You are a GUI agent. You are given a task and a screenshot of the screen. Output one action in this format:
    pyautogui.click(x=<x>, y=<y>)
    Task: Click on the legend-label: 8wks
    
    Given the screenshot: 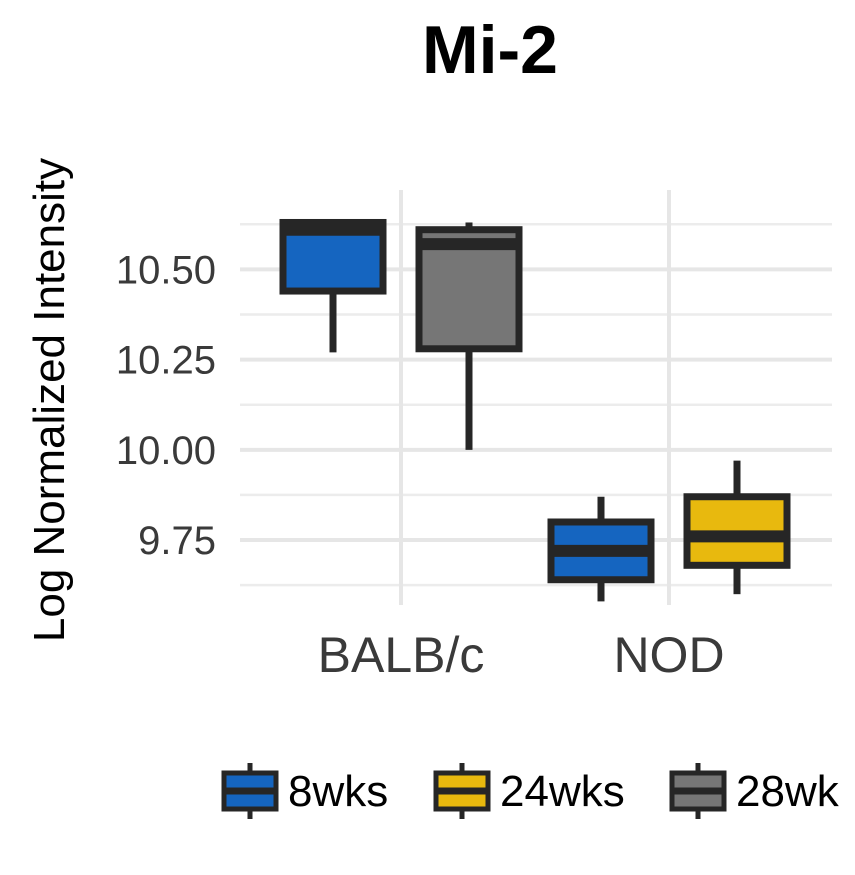 What is the action you would take?
    pyautogui.click(x=338, y=791)
    